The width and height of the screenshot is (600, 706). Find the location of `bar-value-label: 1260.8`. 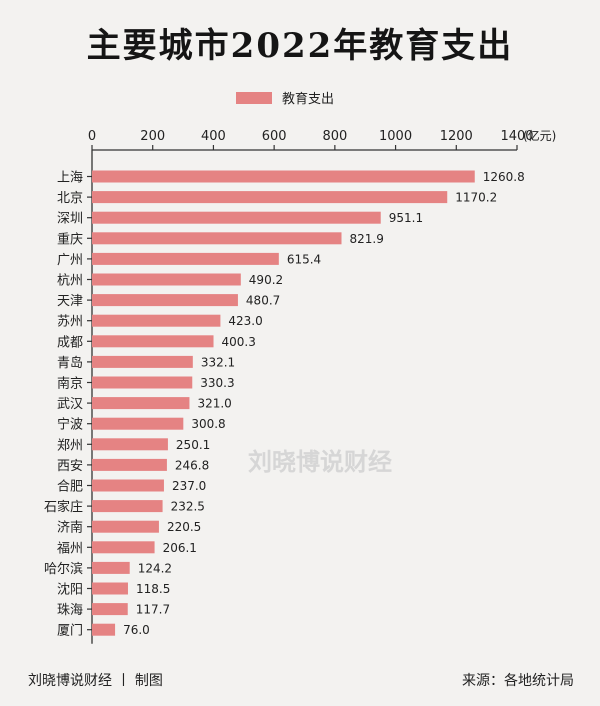

bar-value-label: 1260.8 is located at coordinates (504, 177).